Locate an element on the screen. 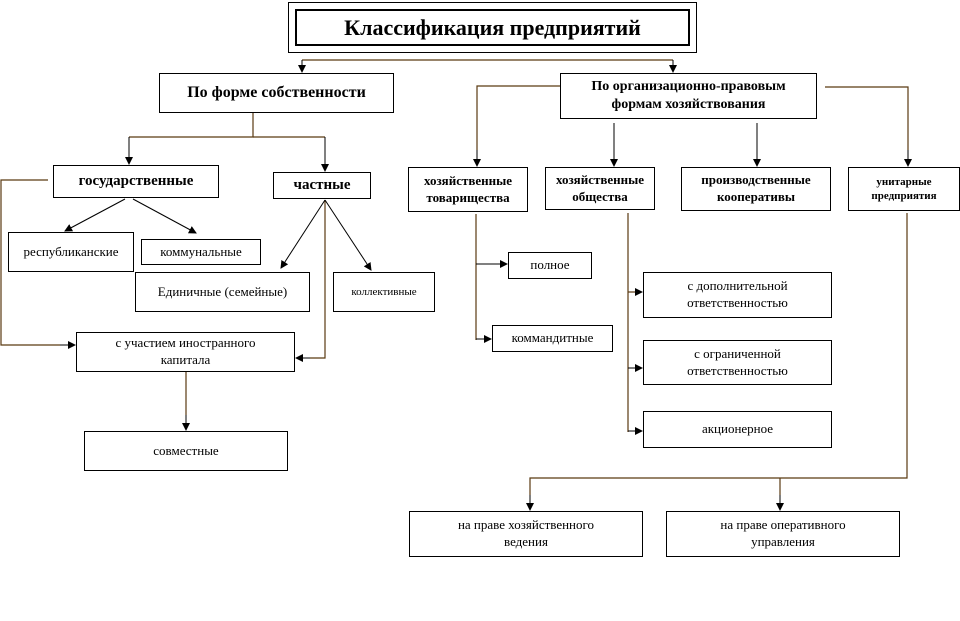 The width and height of the screenshot is (960, 621). additional-liability-node: с дополнительной ответственностью is located at coordinates (737, 295).